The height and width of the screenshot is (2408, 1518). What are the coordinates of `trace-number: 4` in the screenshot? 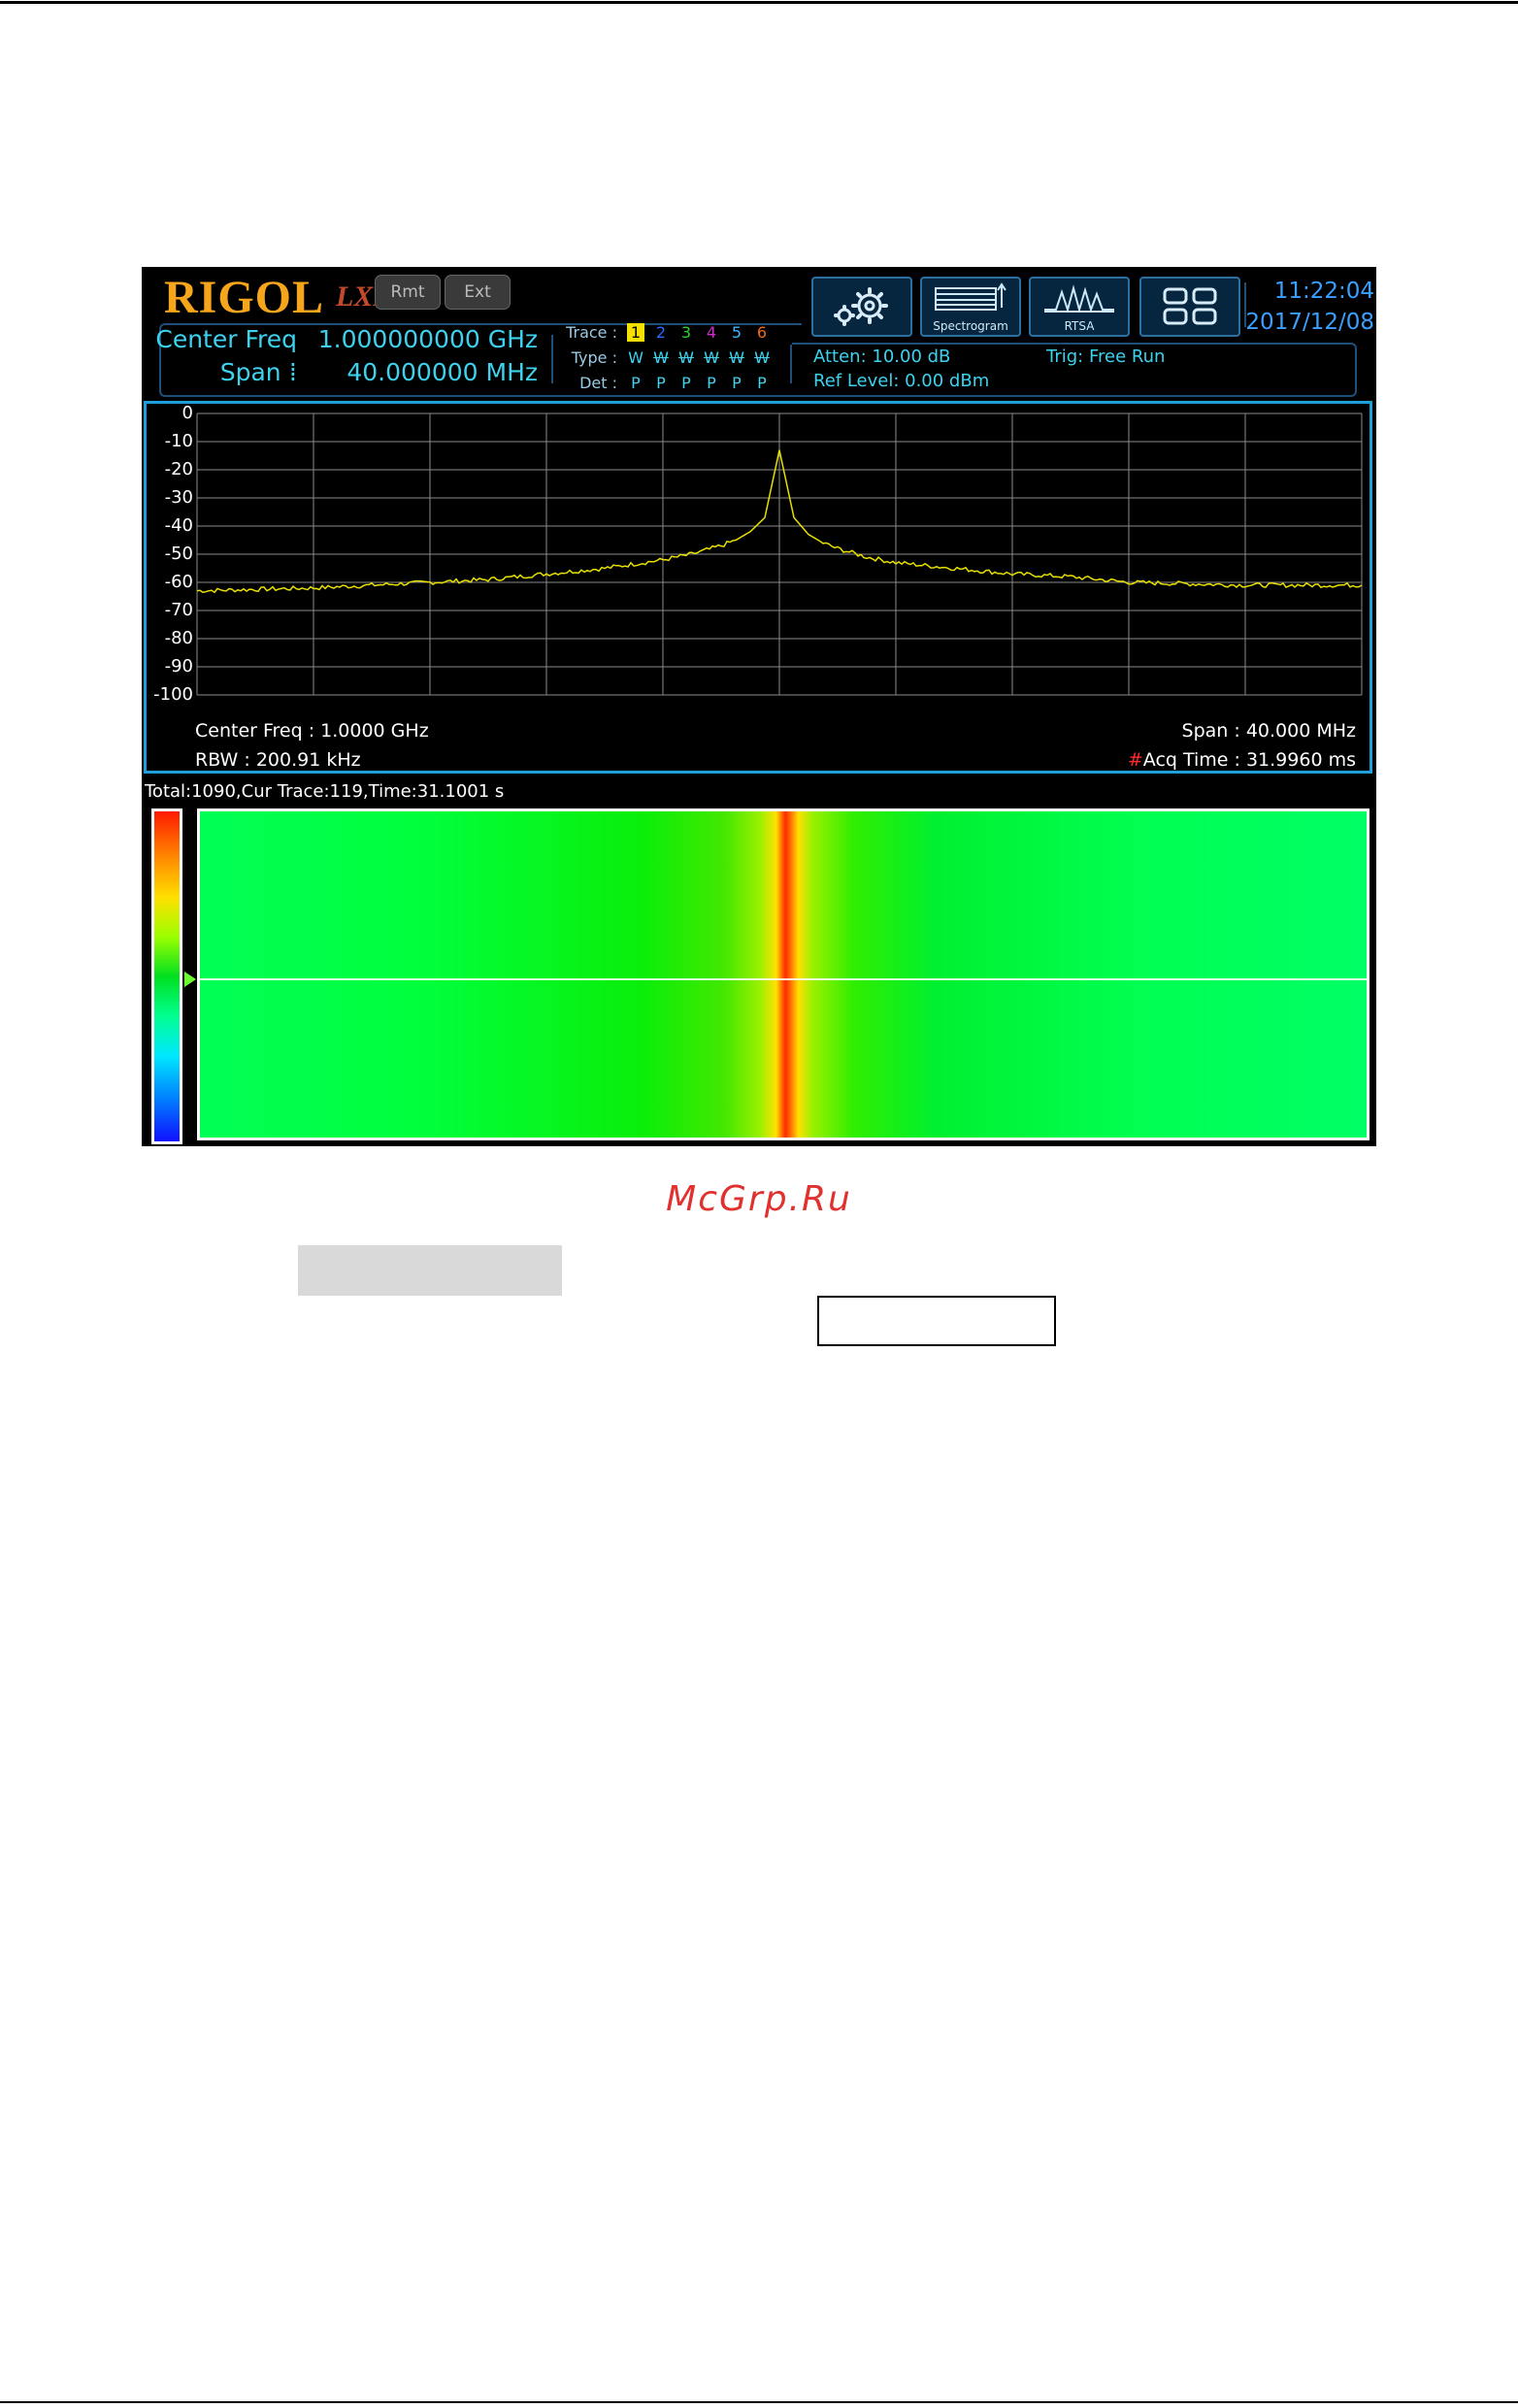 It's located at (711, 332).